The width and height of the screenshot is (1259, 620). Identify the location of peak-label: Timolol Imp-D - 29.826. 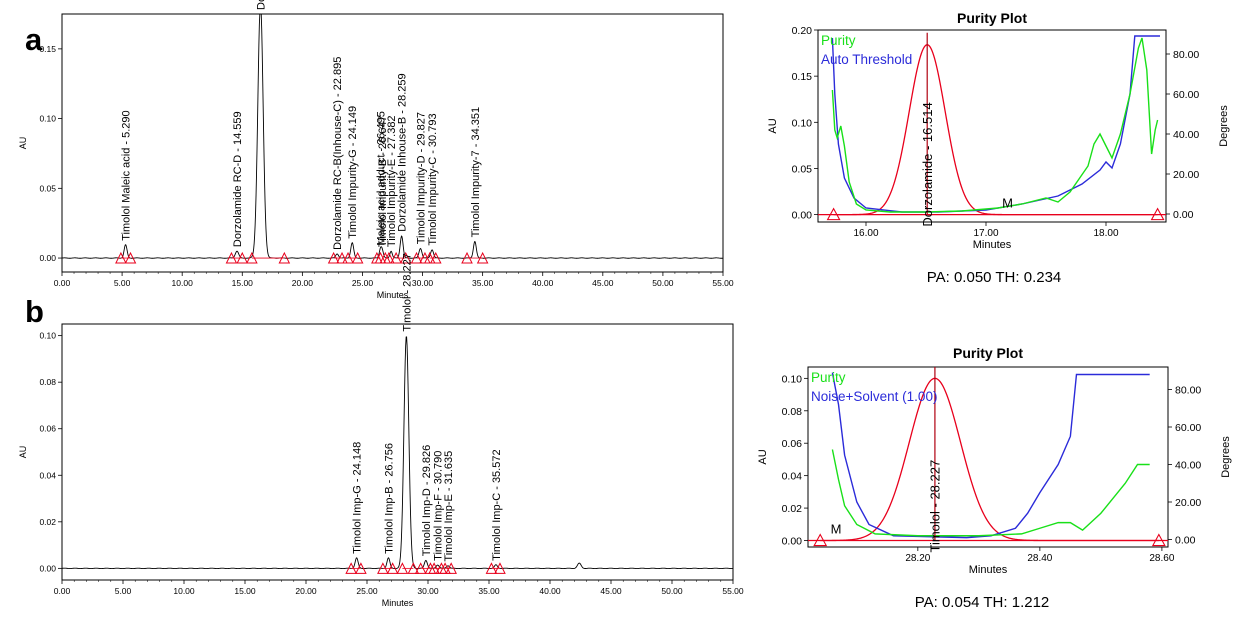
(427, 500).